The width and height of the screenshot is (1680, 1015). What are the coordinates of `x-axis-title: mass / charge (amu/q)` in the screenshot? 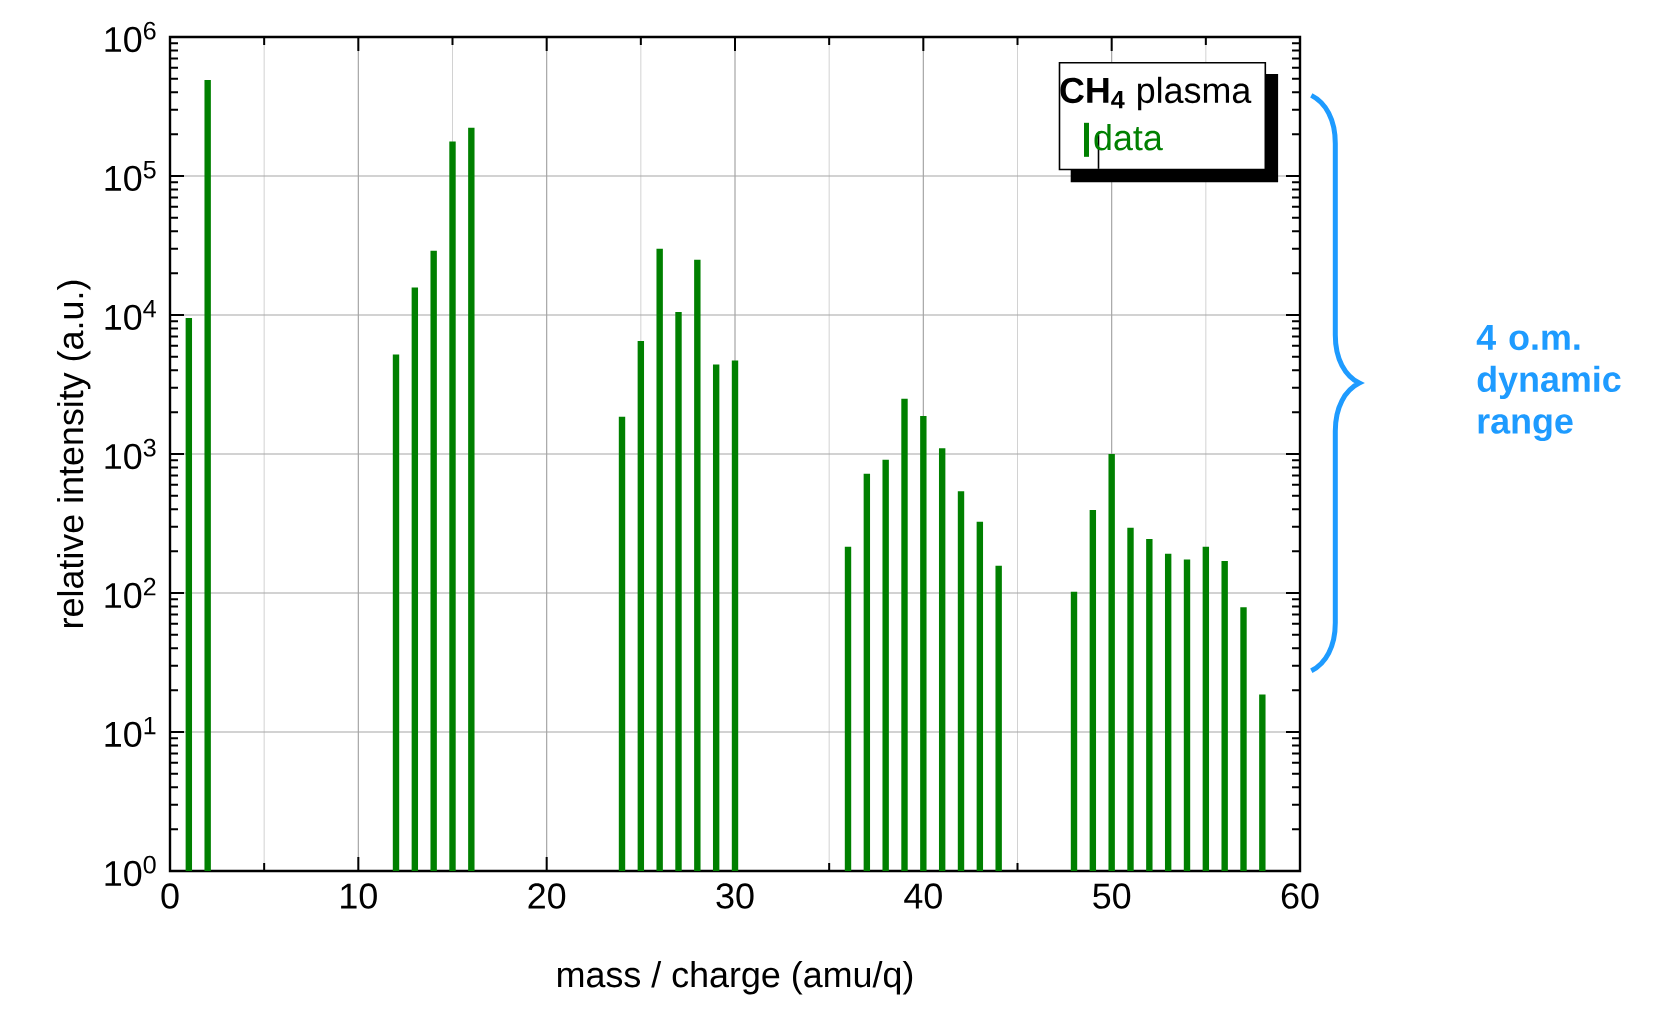 It's located at (735, 978).